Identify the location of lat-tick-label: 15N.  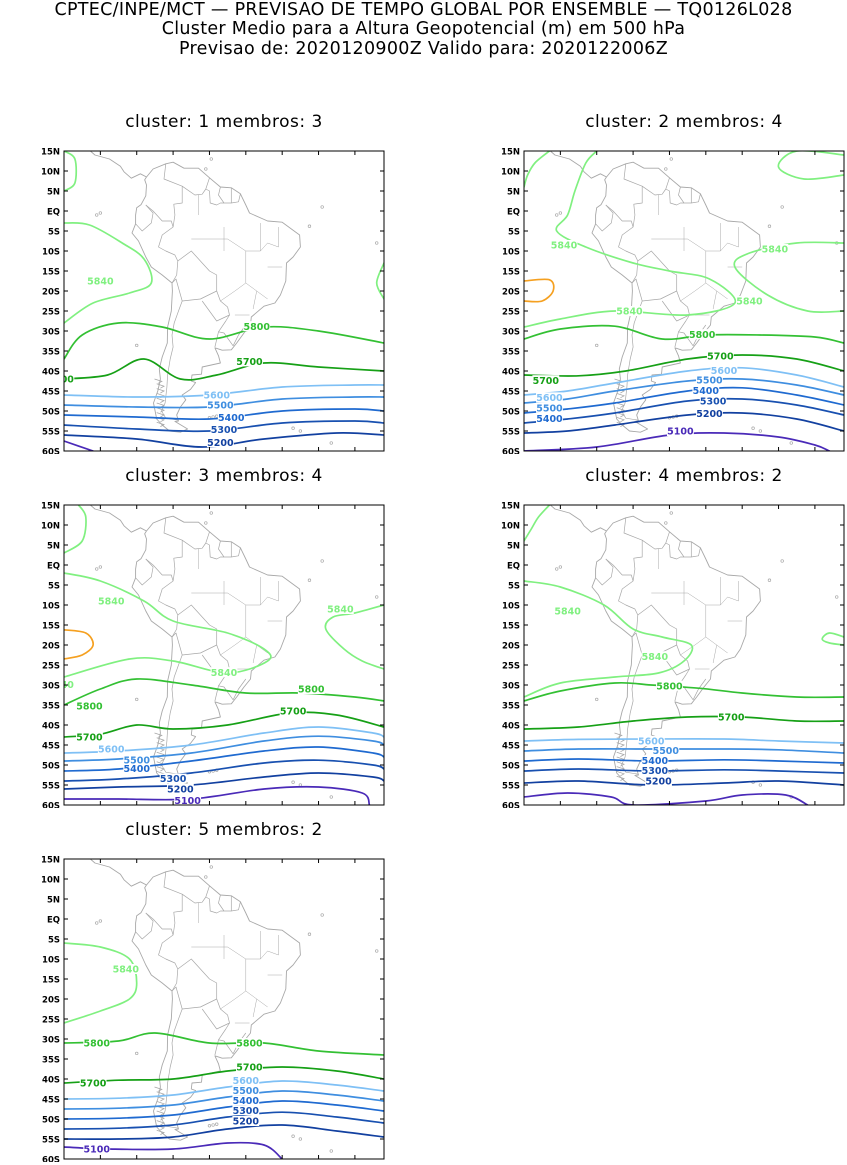
(50, 152).